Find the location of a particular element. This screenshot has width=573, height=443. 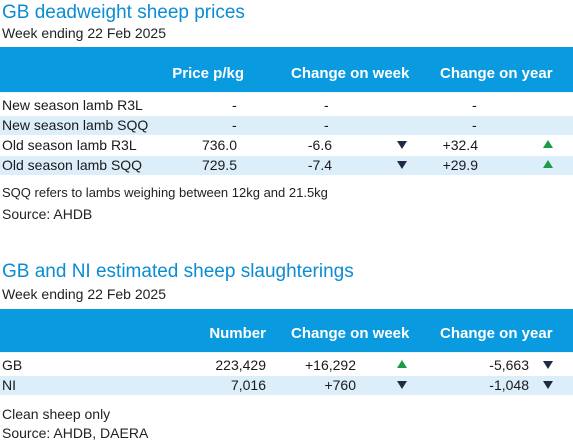

row-label: Old season lamb R3L is located at coordinates (69, 145).